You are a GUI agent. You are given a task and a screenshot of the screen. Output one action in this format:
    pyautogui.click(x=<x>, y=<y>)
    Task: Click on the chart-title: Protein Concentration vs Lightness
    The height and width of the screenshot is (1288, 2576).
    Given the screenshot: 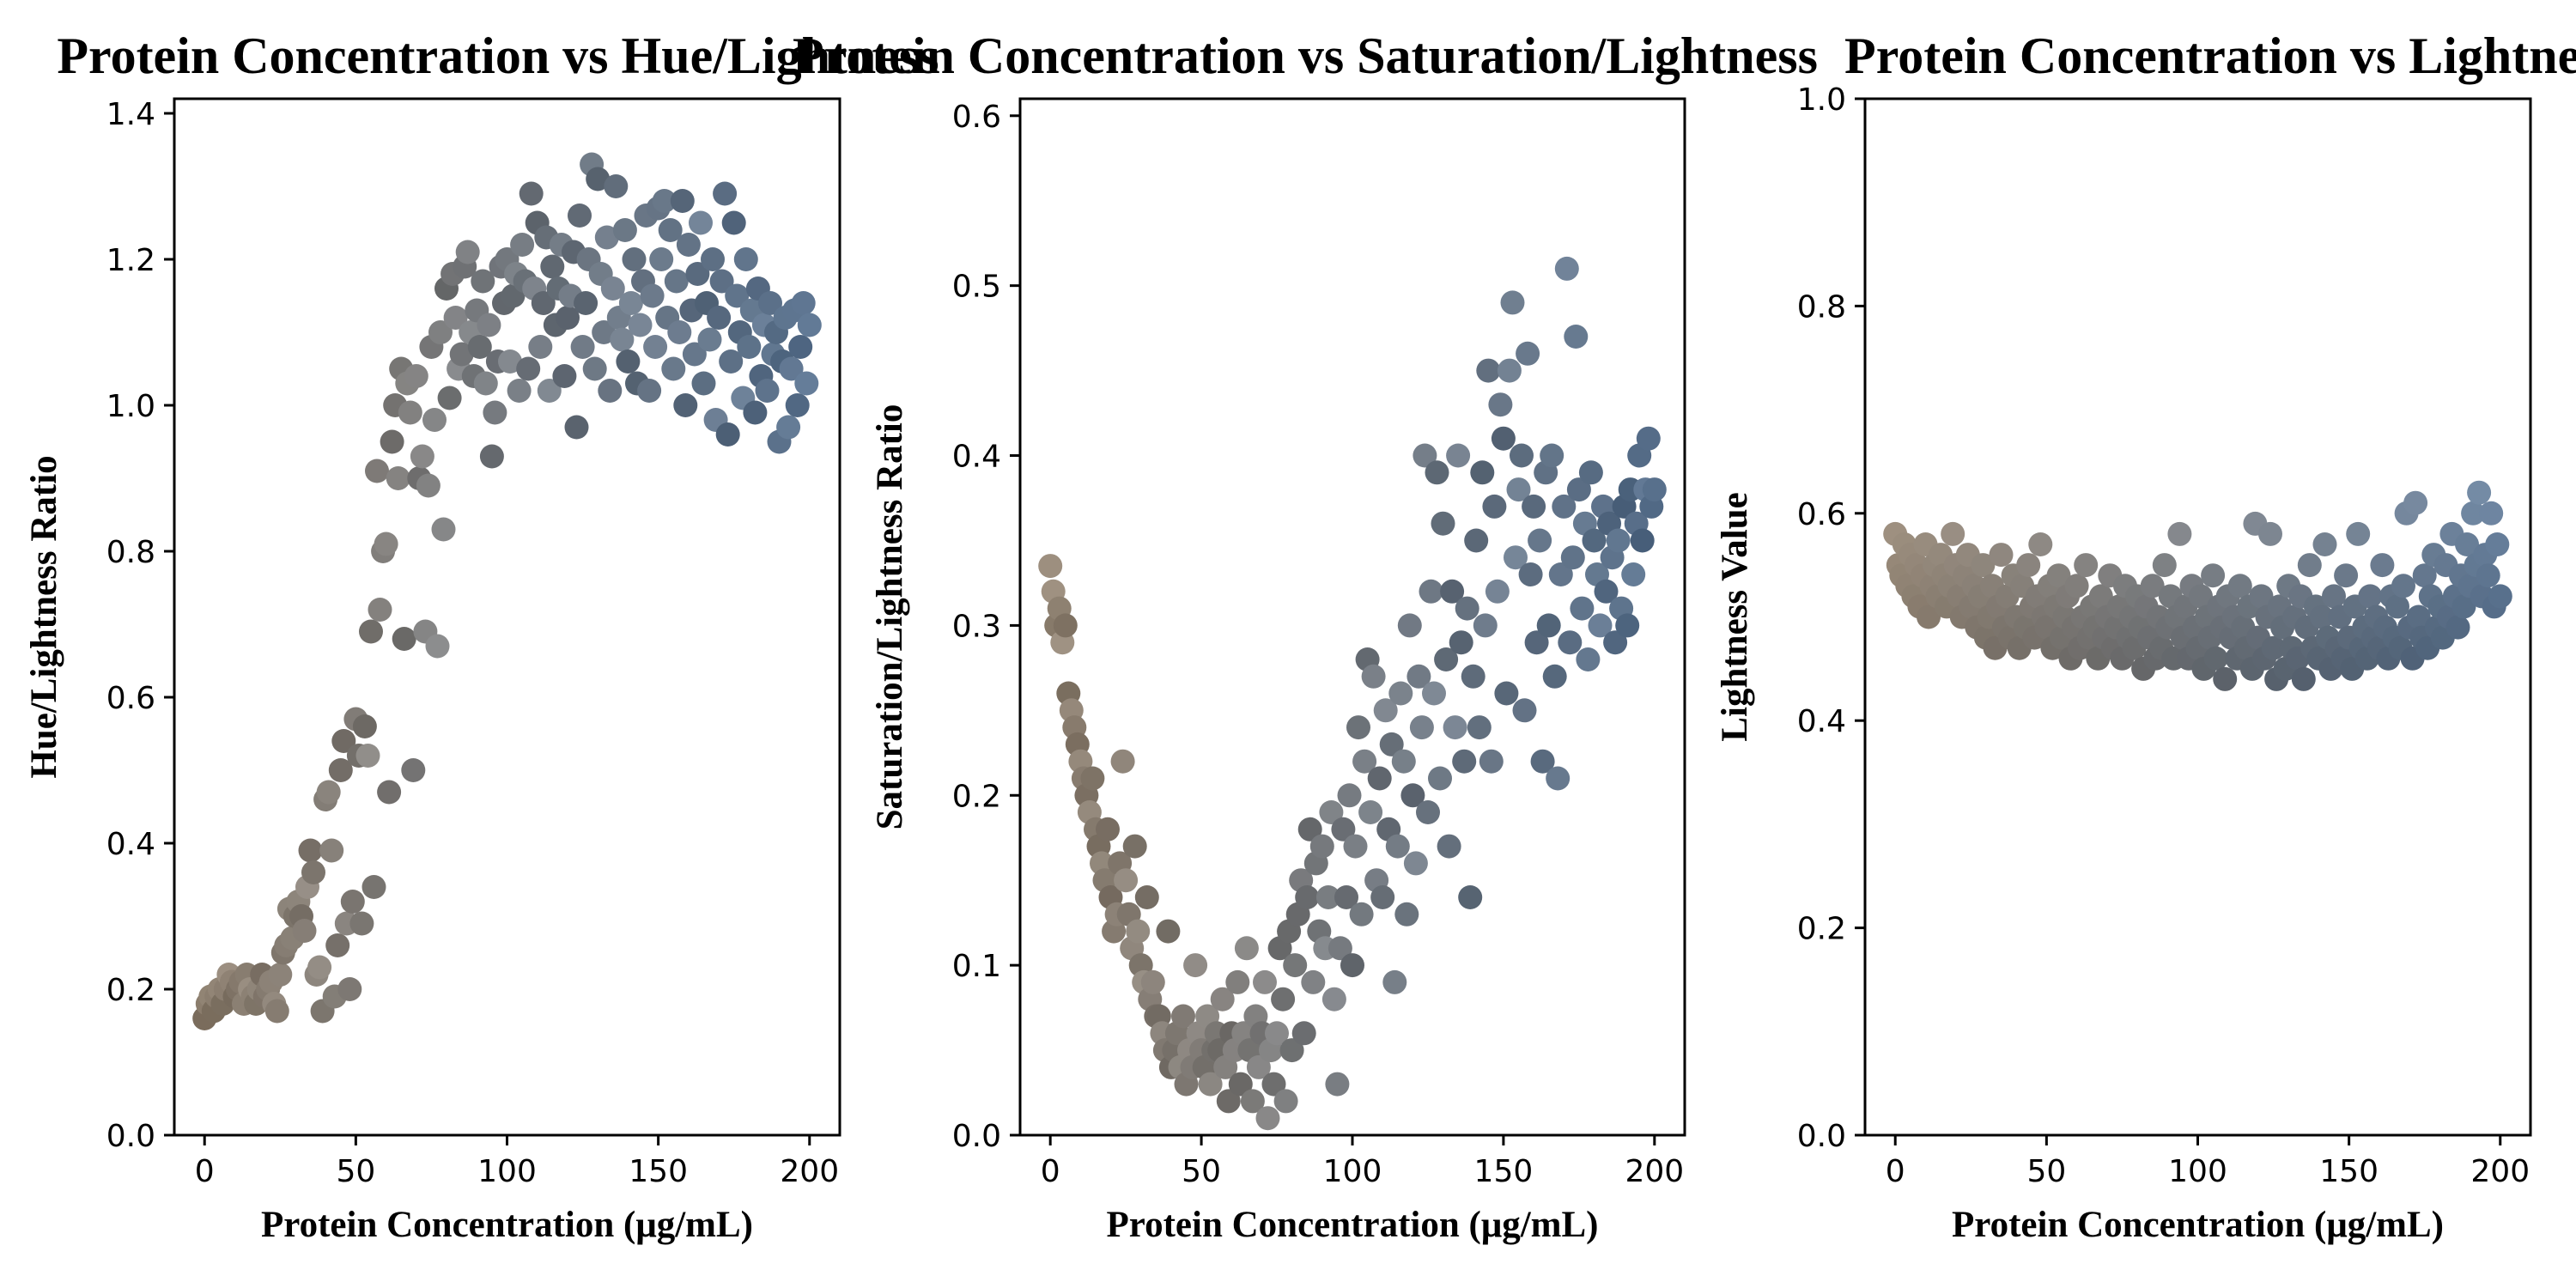 What is the action you would take?
    pyautogui.click(x=2210, y=56)
    